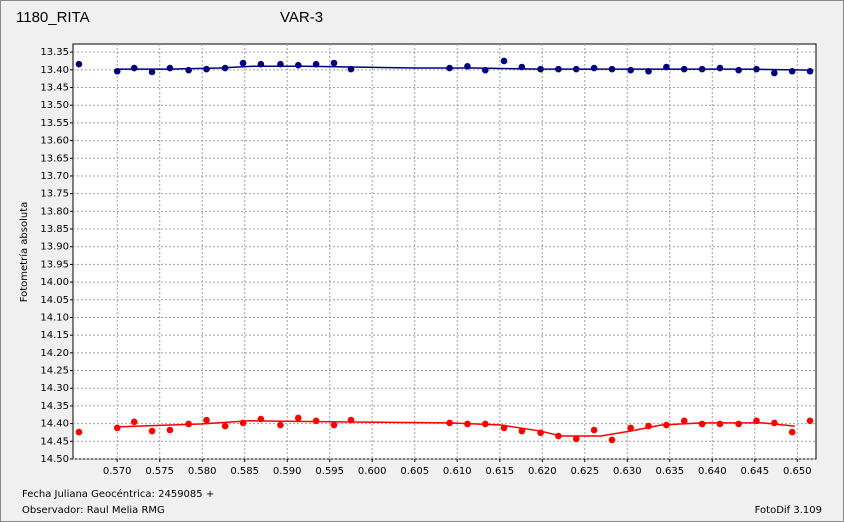  Describe the element at coordinates (54, 176) in the screenshot. I see `y-tick-label: 13.70` at that location.